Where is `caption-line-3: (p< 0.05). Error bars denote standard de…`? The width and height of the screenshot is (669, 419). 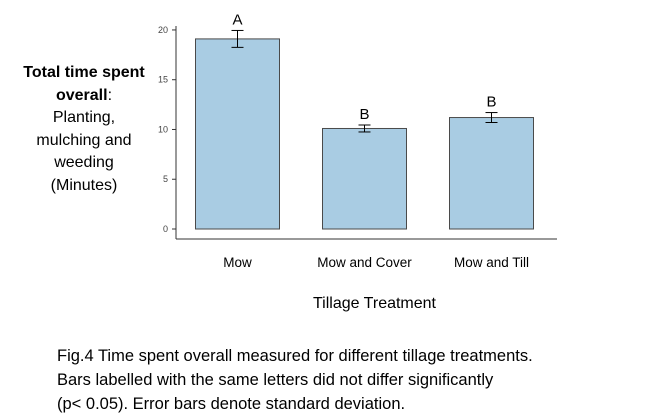 caption-line-3: (p< 0.05). Error bars denote standard de… is located at coordinates (231, 404).